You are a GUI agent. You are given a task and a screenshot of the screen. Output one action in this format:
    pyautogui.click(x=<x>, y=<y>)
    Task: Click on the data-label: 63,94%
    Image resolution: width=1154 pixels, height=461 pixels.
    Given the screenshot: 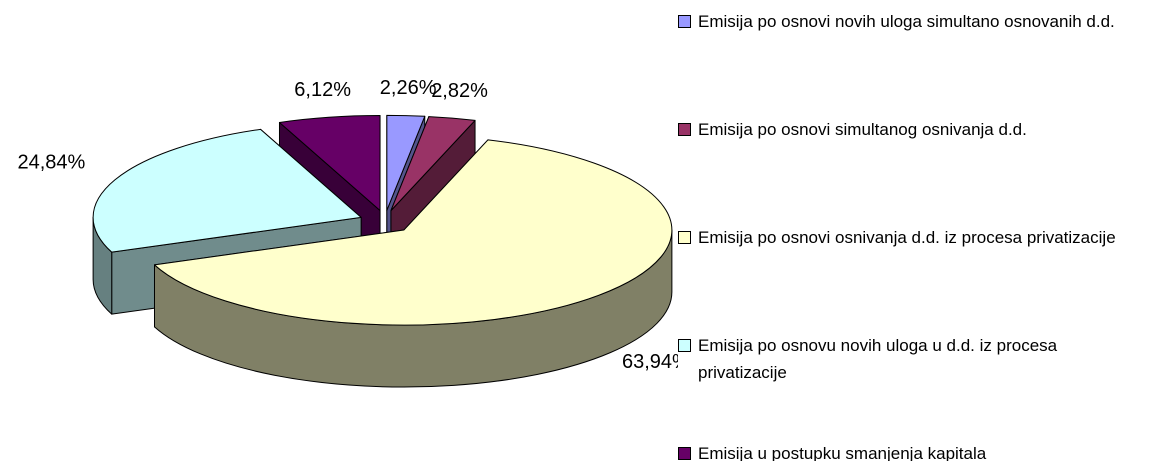 What is the action you would take?
    pyautogui.click(x=650, y=362)
    